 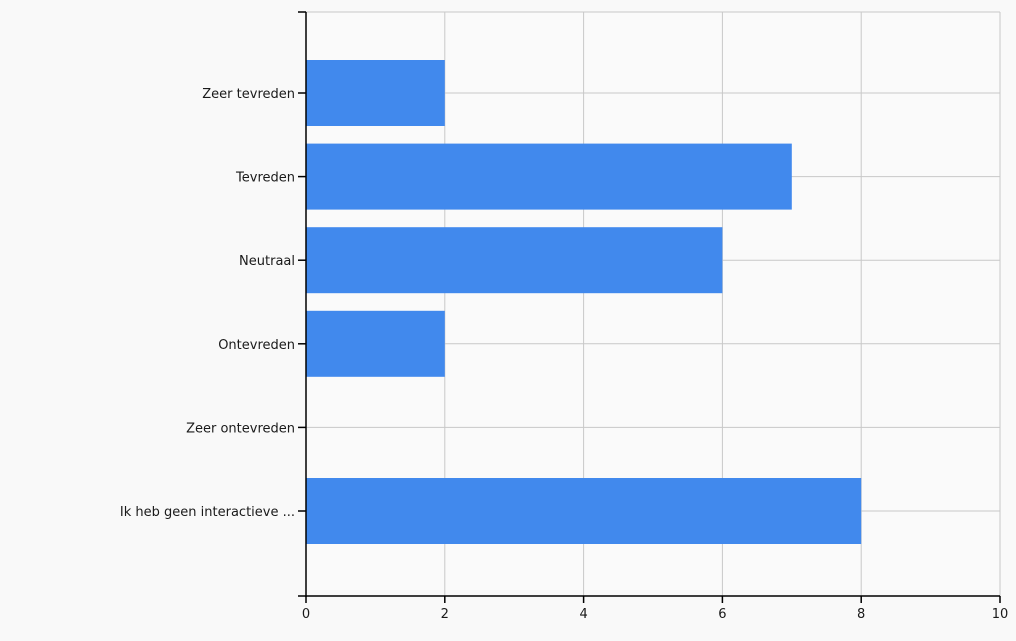 What do you see at coordinates (267, 261) in the screenshot?
I see `y-tick-label: Neutraal` at bounding box center [267, 261].